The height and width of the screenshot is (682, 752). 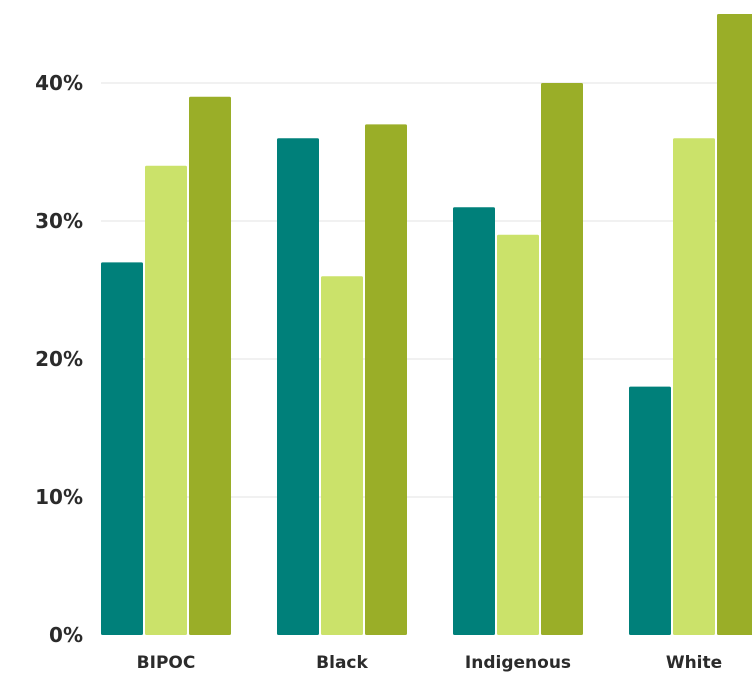 What do you see at coordinates (166, 663) in the screenshot?
I see `x-tick-label: BIPOC` at bounding box center [166, 663].